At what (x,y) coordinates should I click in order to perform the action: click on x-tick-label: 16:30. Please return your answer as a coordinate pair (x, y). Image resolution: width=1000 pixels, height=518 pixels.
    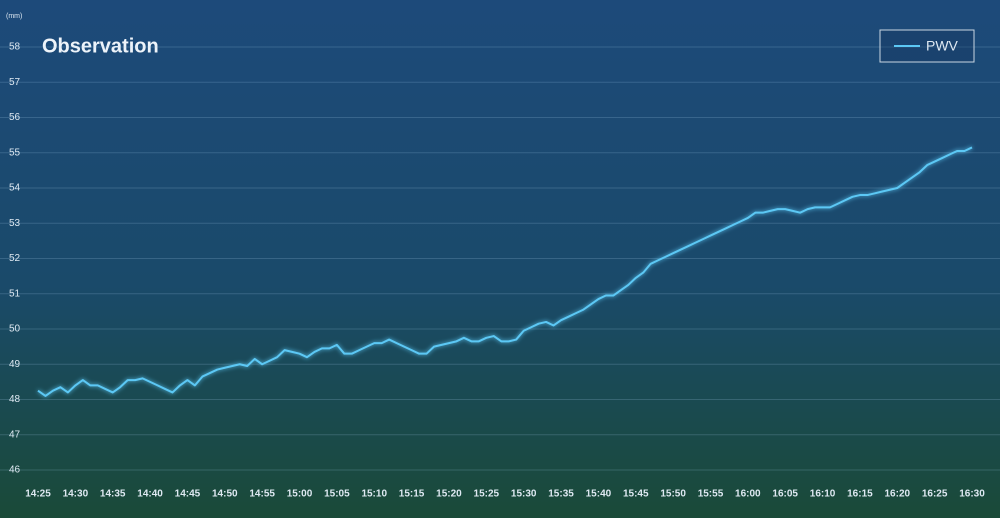
    Looking at the image, I should click on (972, 494).